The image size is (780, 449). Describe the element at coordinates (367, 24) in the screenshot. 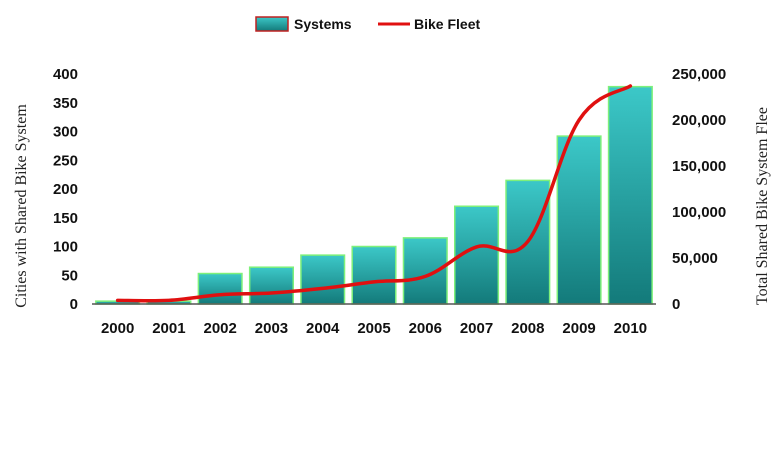

I see `legend: Systems Bike Fleet` at that location.